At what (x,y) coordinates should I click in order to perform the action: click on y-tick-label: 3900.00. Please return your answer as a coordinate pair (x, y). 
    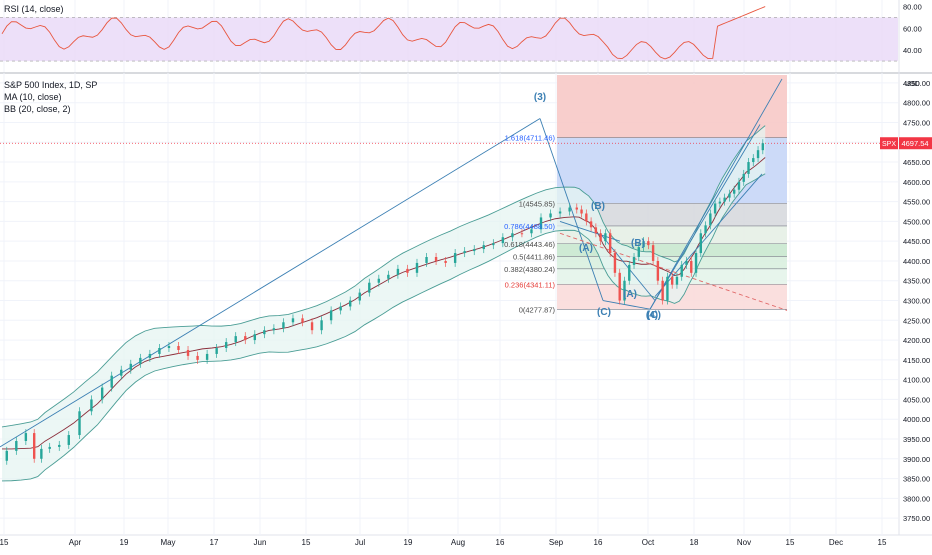
    Looking at the image, I should click on (916, 459).